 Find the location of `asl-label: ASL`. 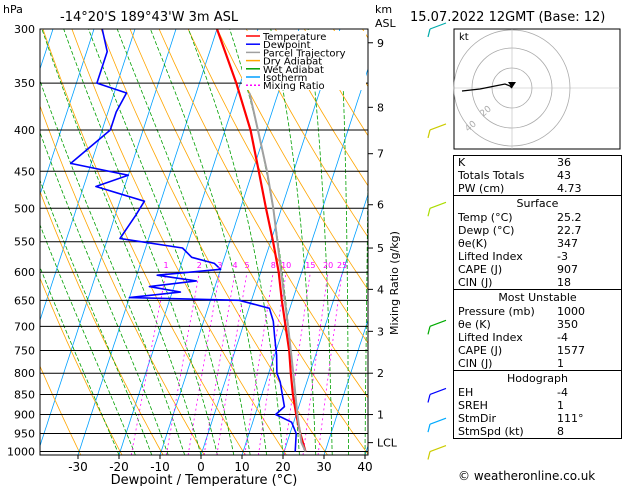

asl-label: ASL is located at coordinates (386, 23).